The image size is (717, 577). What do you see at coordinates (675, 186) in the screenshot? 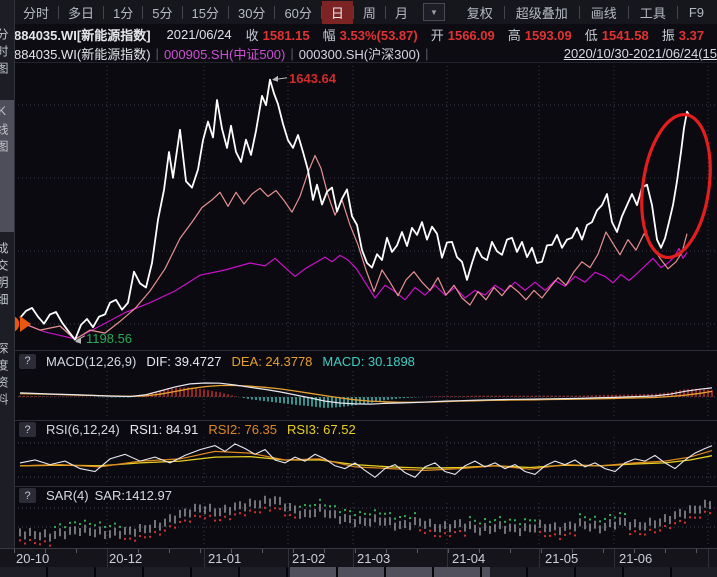
I see `annotation-circle` at bounding box center [675, 186].